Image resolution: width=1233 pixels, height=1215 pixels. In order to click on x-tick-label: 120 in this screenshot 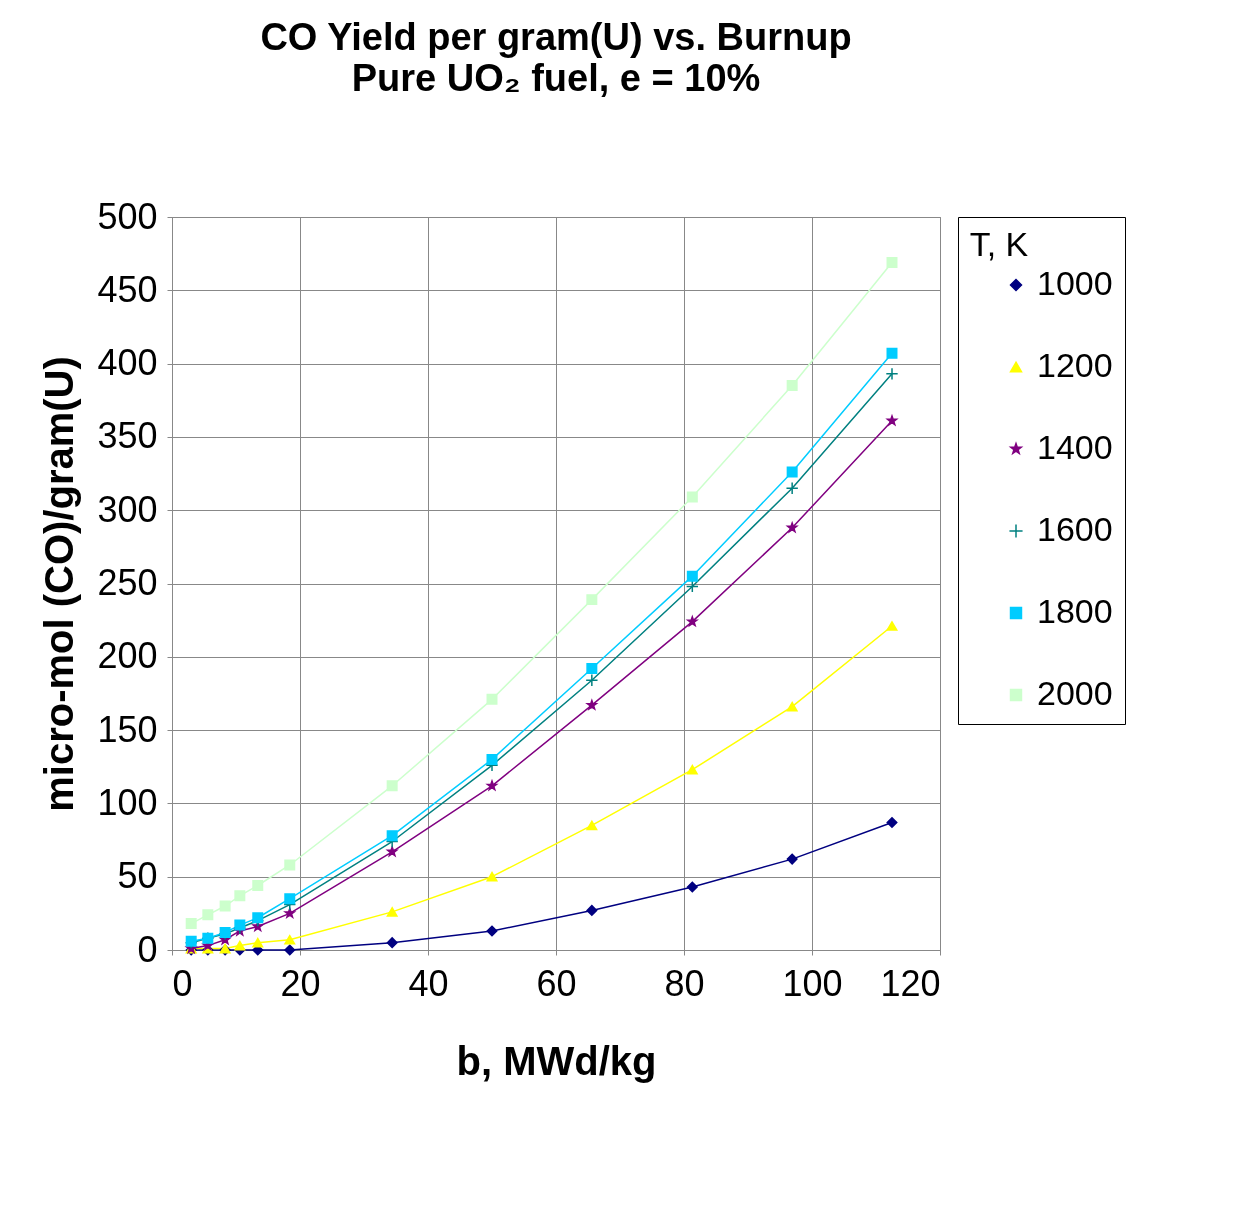, I will do `click(910, 983)`.